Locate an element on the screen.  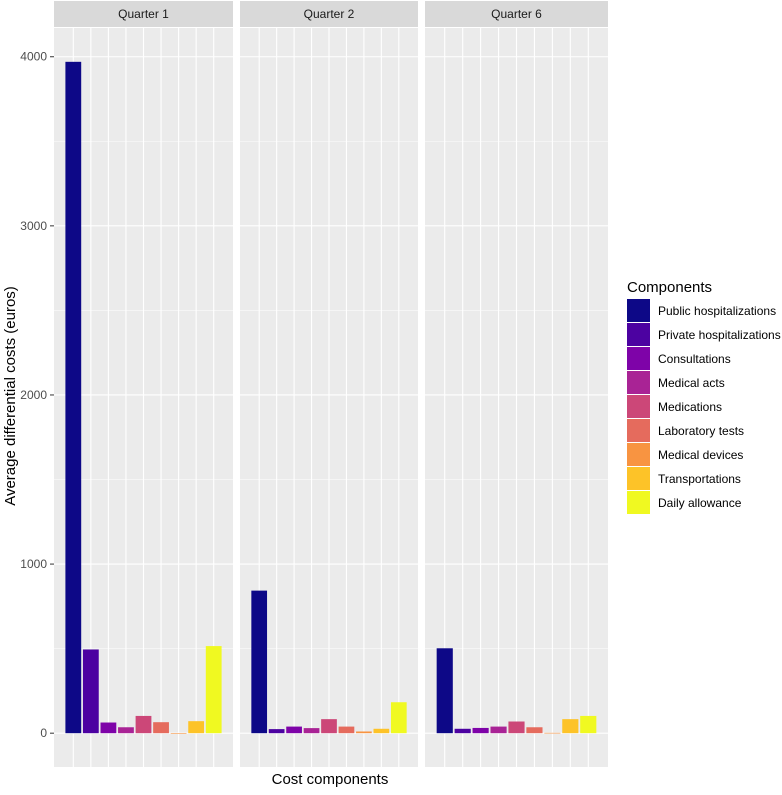
legend-label: Daily allowance is located at coordinates (700, 503).